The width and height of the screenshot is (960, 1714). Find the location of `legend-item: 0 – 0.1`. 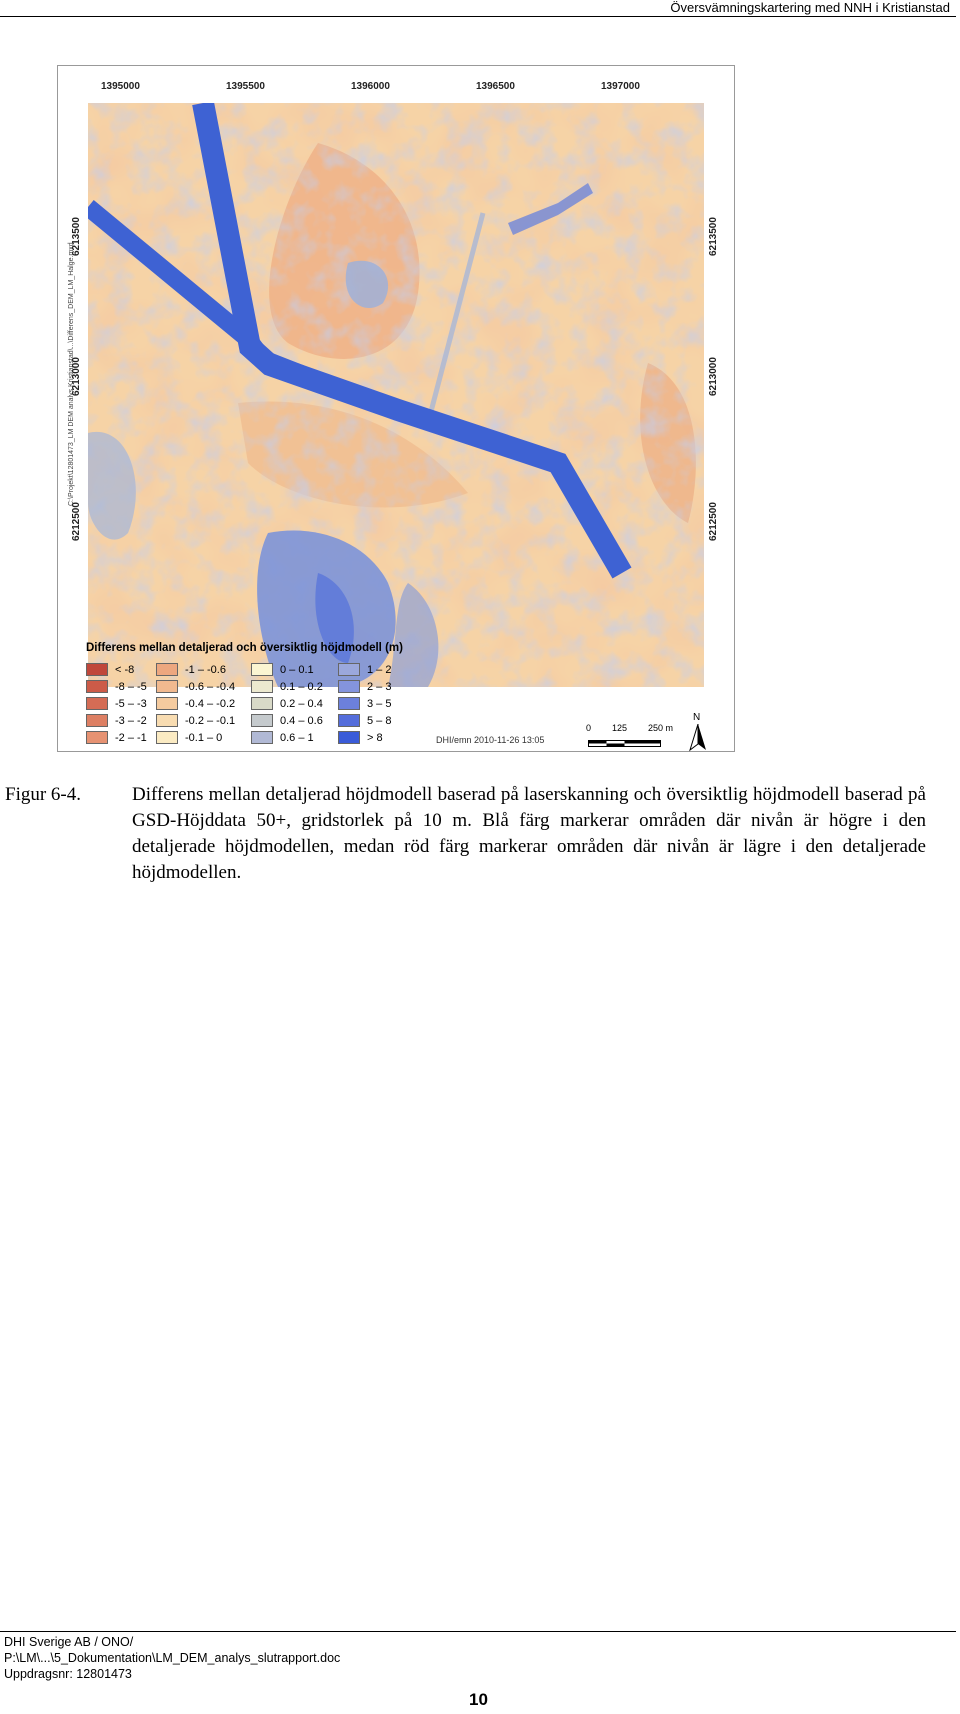

legend-item: 0 – 0.1 is located at coordinates (287, 669).